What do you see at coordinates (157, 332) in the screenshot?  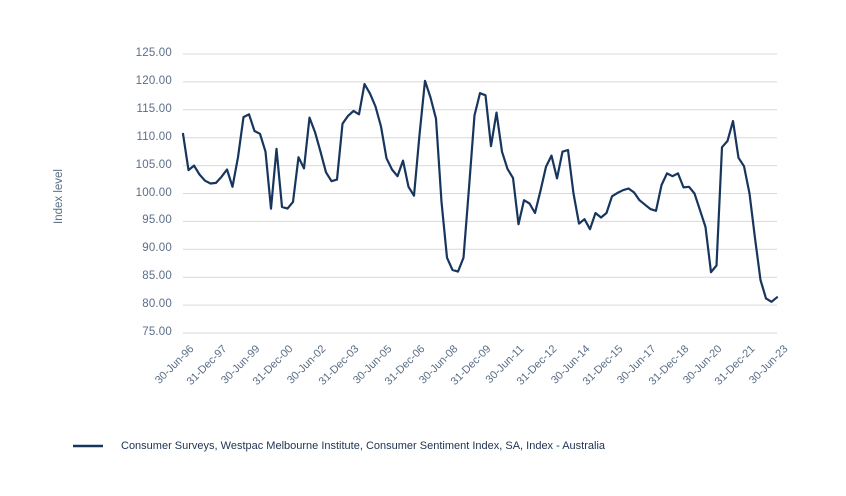 I see `y-tick-label: 75.00` at bounding box center [157, 332].